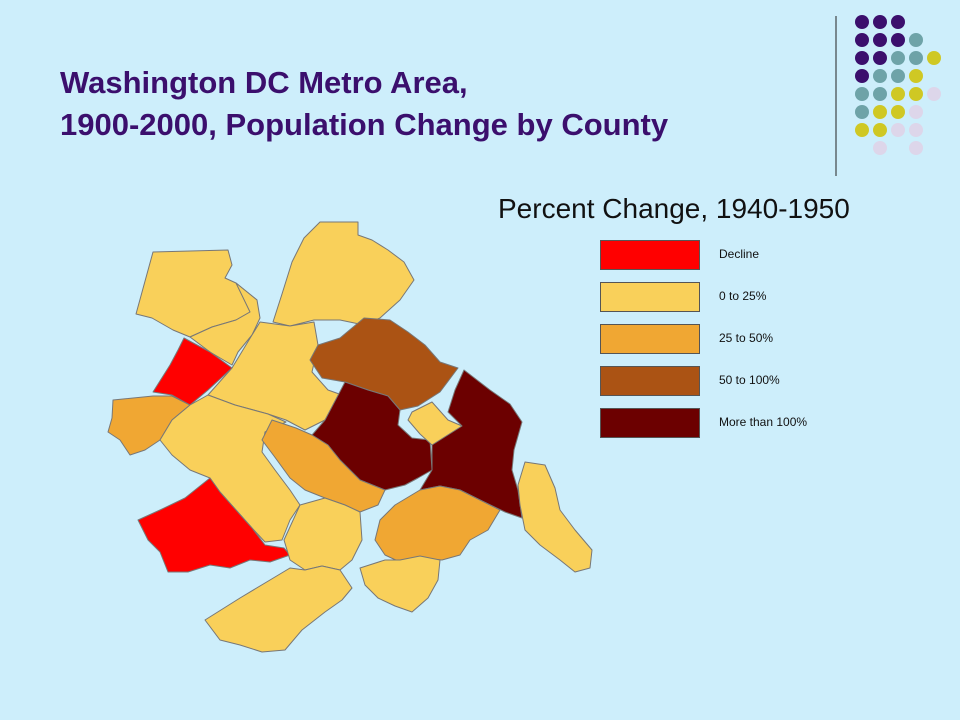 The width and height of the screenshot is (960, 720). I want to click on legend-swatch-decline, so click(650, 255).